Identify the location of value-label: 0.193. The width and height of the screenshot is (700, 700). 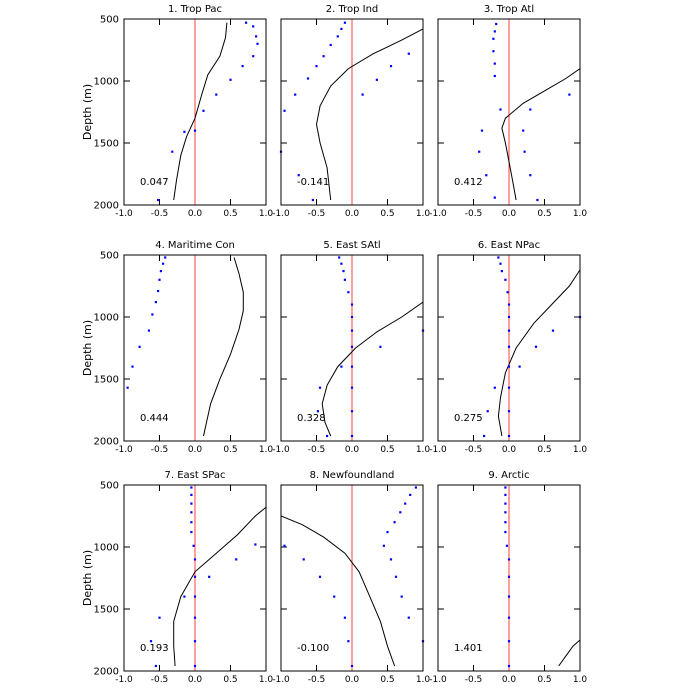
(154, 648).